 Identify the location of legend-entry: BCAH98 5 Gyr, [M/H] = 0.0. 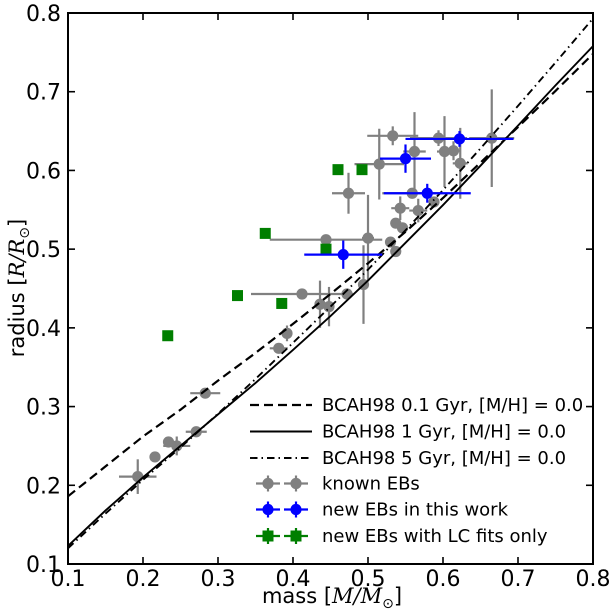
(408, 458).